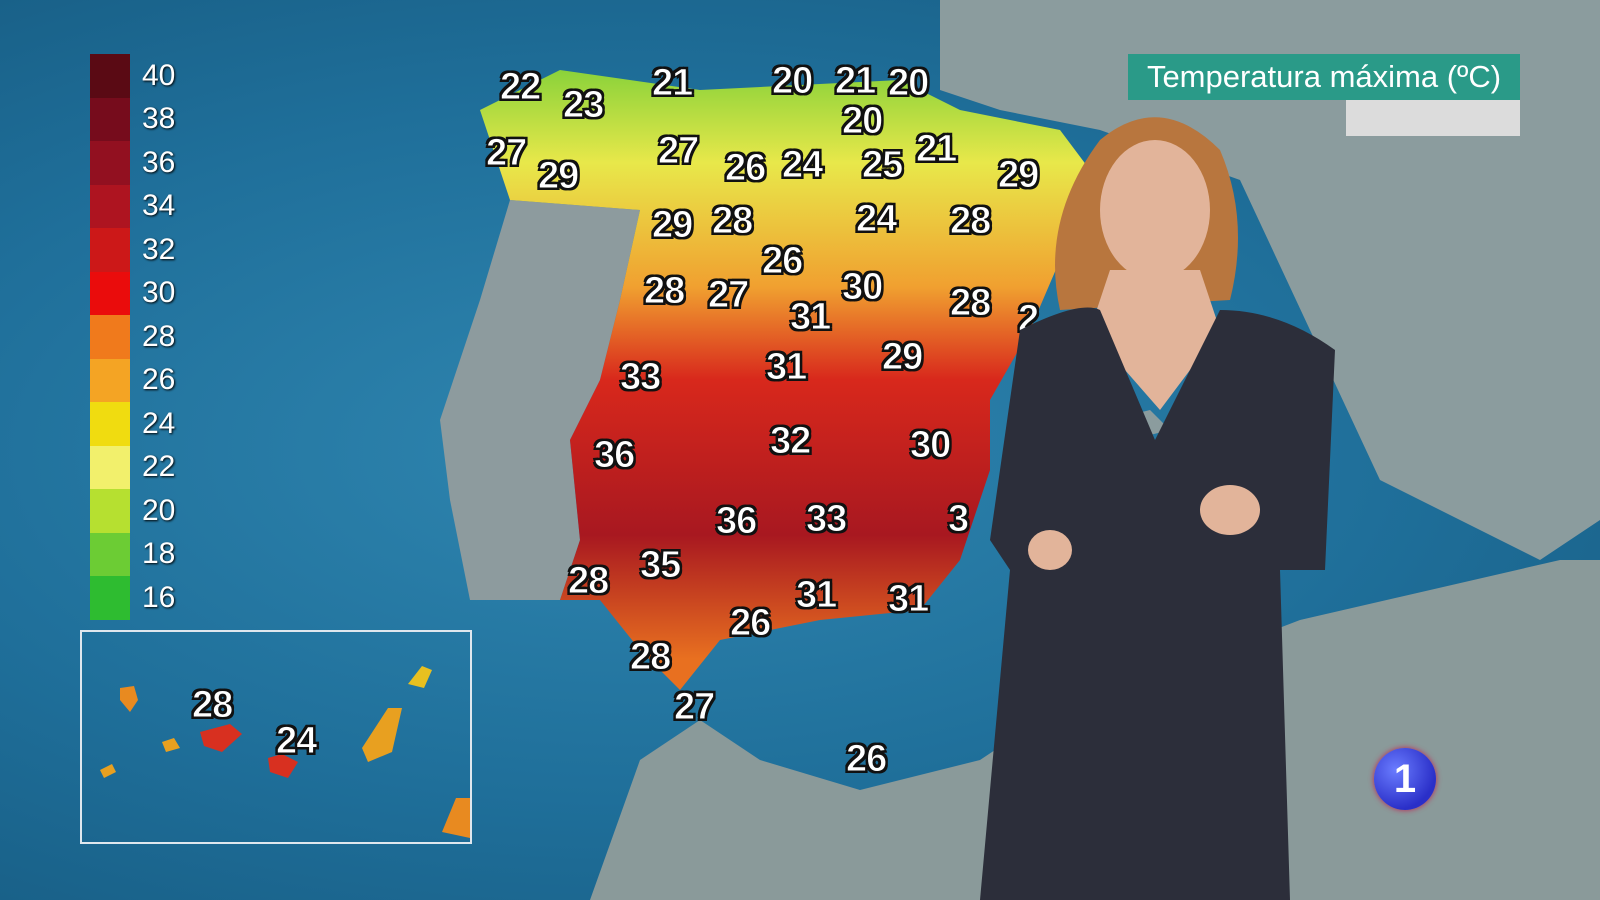 The height and width of the screenshot is (900, 1600). I want to click on canary-islands-inset: 28 24, so click(276, 737).